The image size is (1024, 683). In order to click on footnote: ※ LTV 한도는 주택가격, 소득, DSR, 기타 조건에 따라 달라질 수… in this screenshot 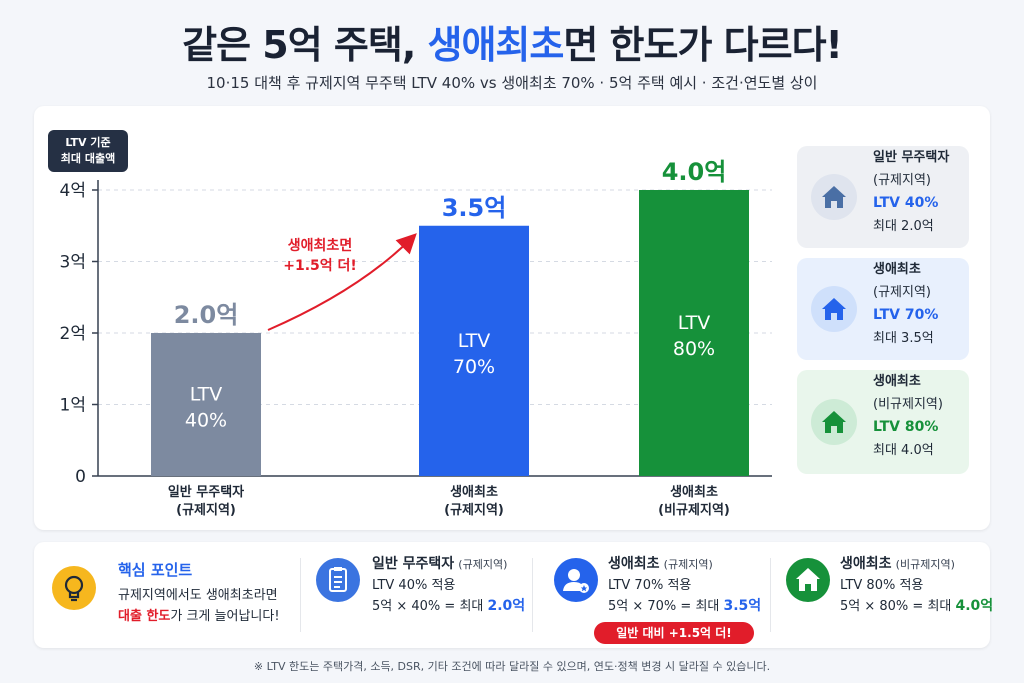, I will do `click(512, 666)`.